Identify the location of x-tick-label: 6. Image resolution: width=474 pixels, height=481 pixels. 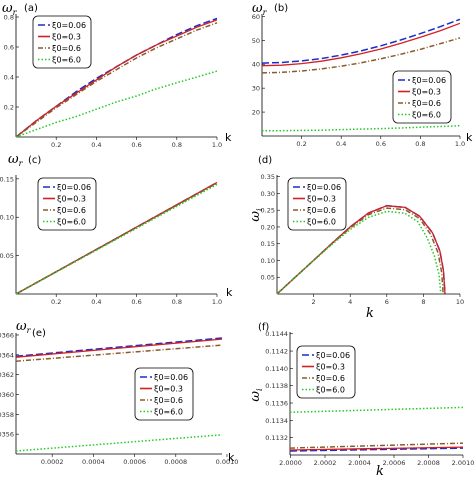
(387, 302).